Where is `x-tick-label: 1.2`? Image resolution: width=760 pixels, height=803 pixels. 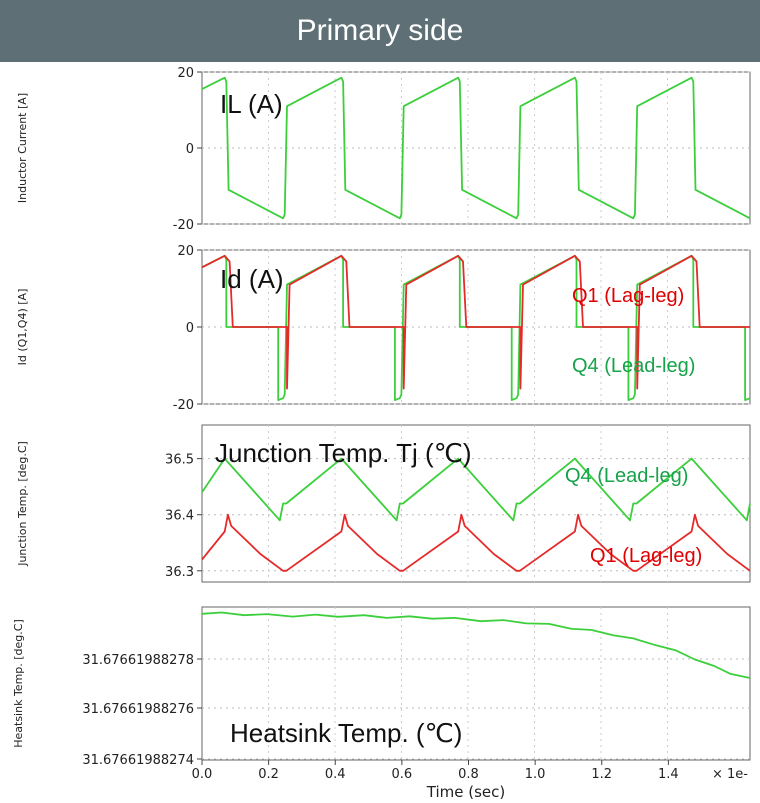 x-tick-label: 1.2 is located at coordinates (601, 774).